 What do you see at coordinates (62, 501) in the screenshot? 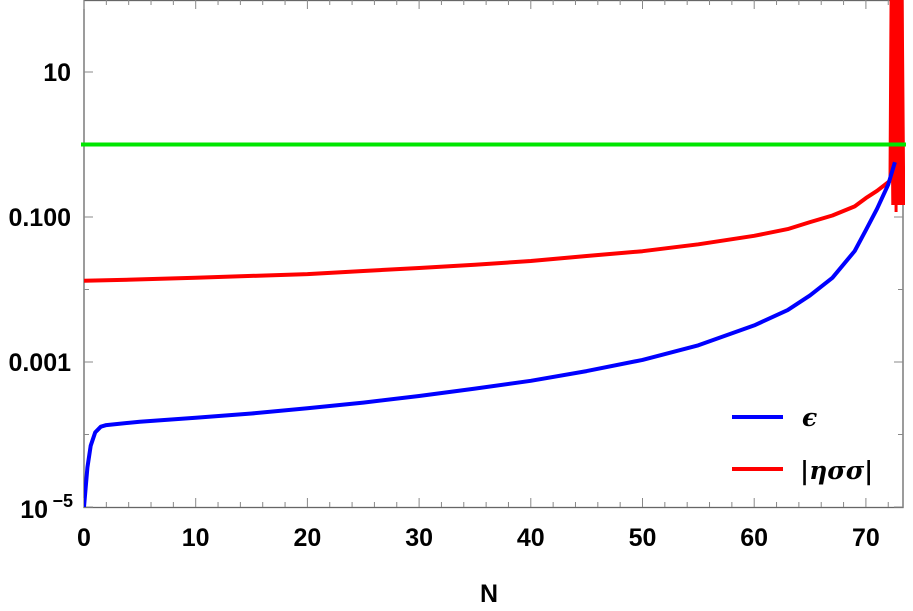
I see `y-tick-label-1e-5-exponent: −5` at bounding box center [62, 501].